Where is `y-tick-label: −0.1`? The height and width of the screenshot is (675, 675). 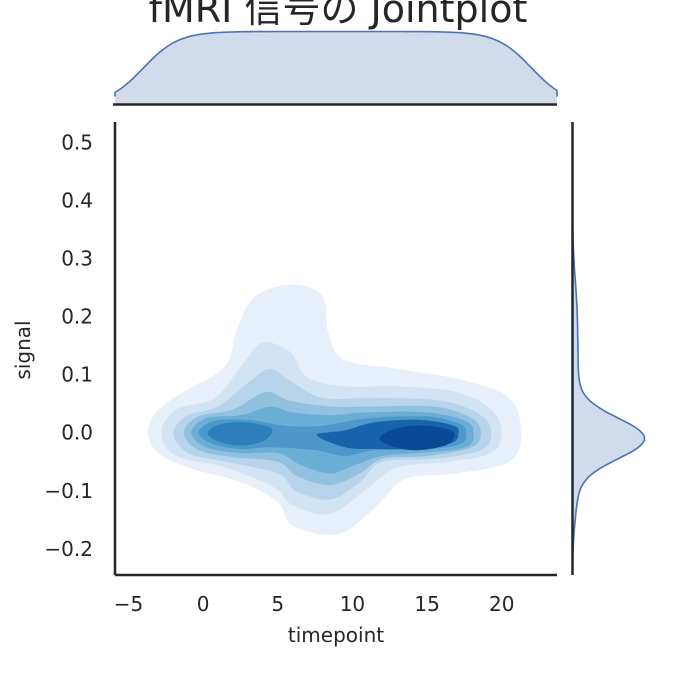 y-tick-label: −0.1 is located at coordinates (68, 491).